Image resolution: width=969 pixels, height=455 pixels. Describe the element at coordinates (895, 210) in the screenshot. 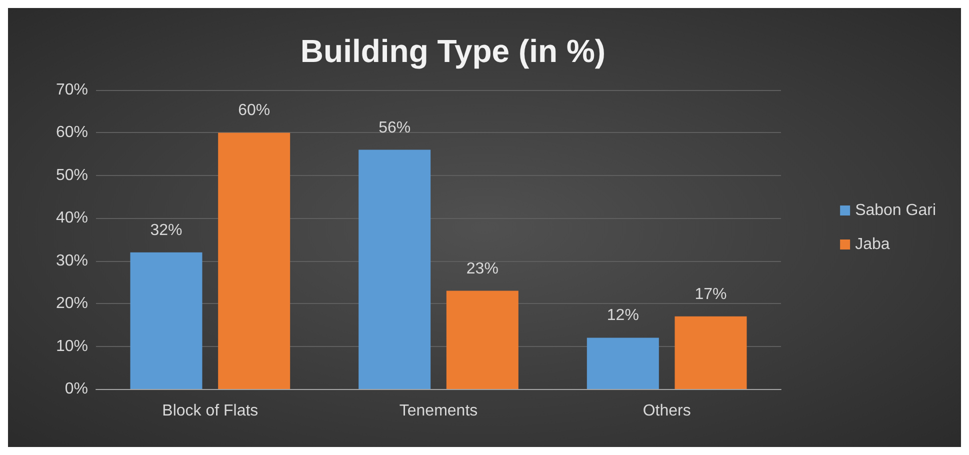

I see `legend-label: Sabon Gari` at that location.